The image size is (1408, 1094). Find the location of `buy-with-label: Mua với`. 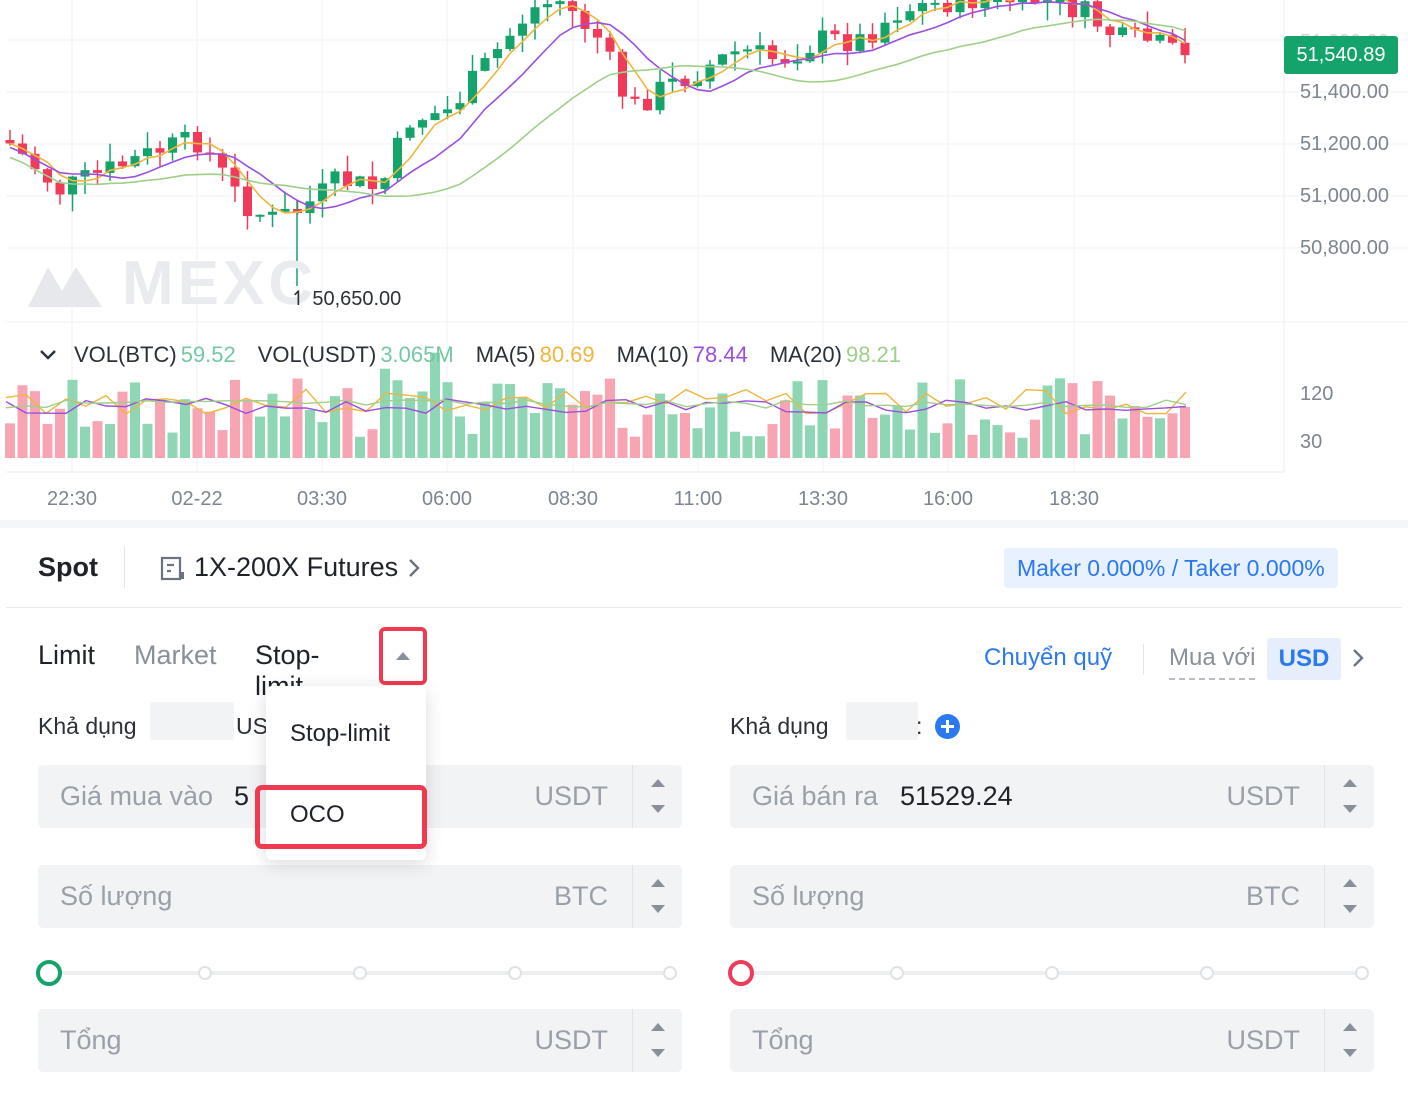

buy-with-label: Mua với is located at coordinates (1212, 662).